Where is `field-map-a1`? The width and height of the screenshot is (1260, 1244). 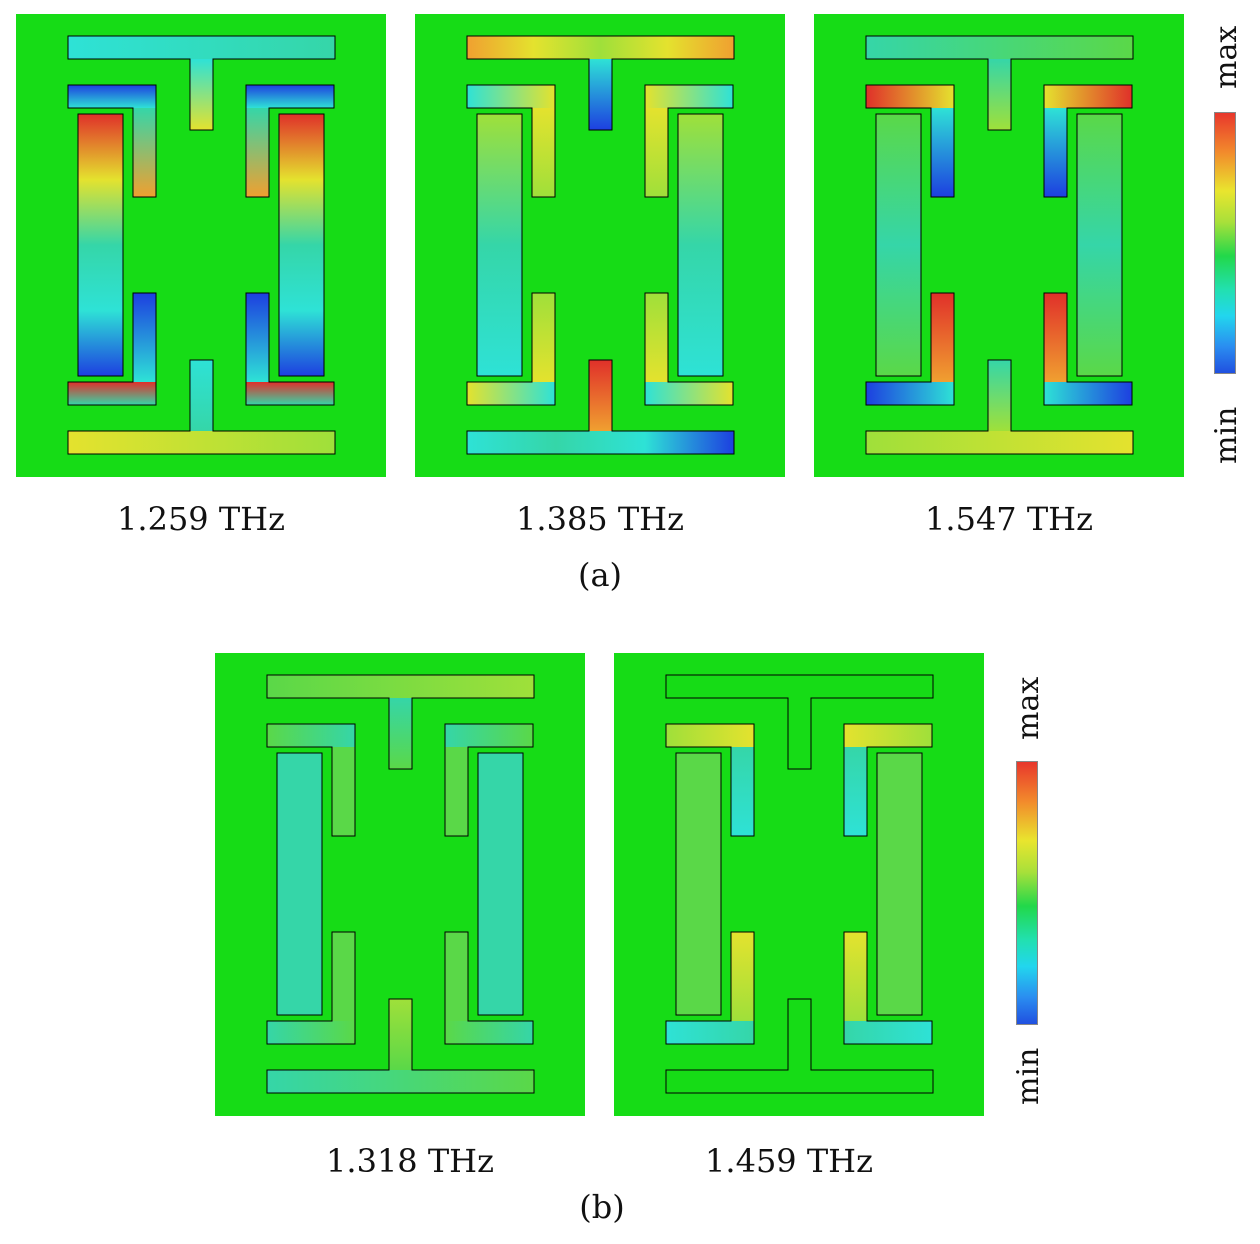
field-map-a1 is located at coordinates (201, 245).